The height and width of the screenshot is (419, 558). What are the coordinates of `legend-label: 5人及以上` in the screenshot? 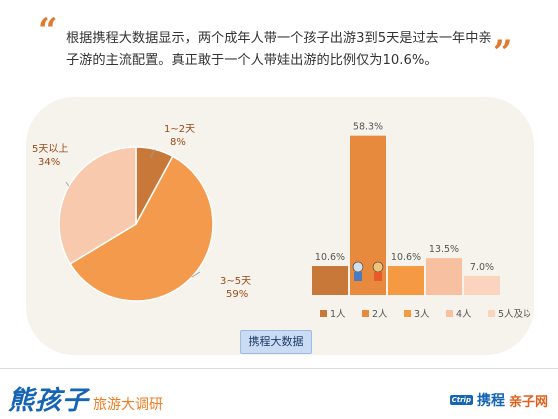 It's located at (514, 314).